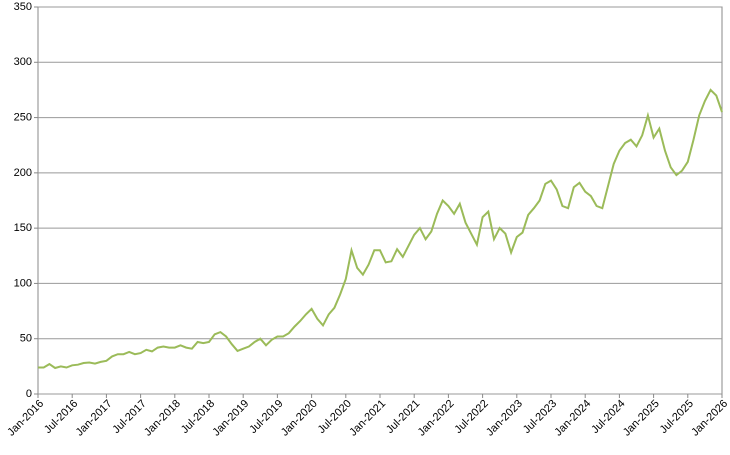 Image resolution: width=730 pixels, height=455 pixels. Describe the element at coordinates (23, 7) in the screenshot. I see `y-tick-label: 350` at that location.